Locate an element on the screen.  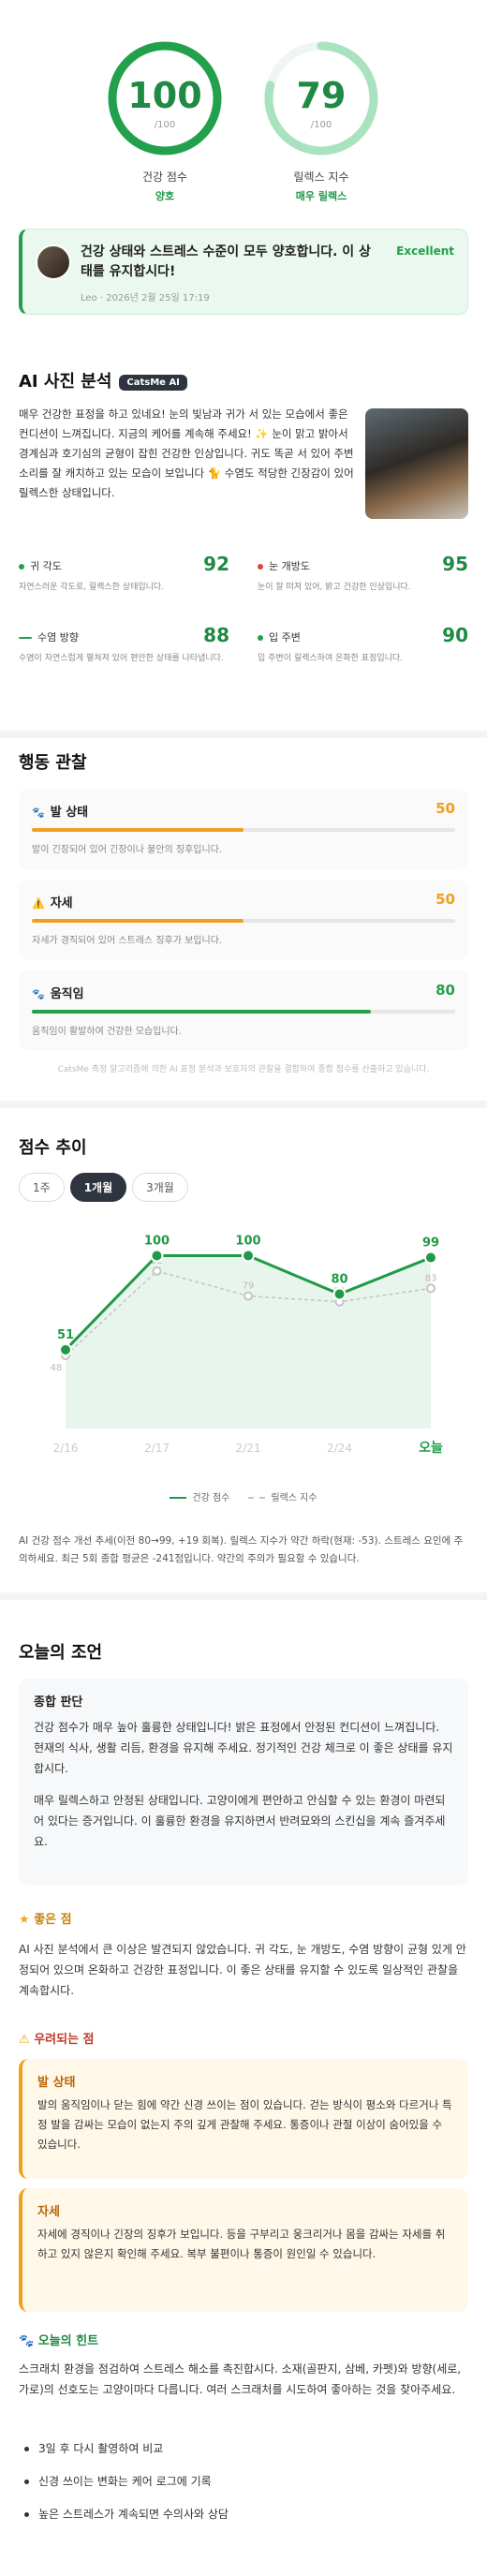
metric: 눈 개방도 95 눈이 잘 떠져 있어, 밝고 건강한 인상입니다. is located at coordinates (363, 573).